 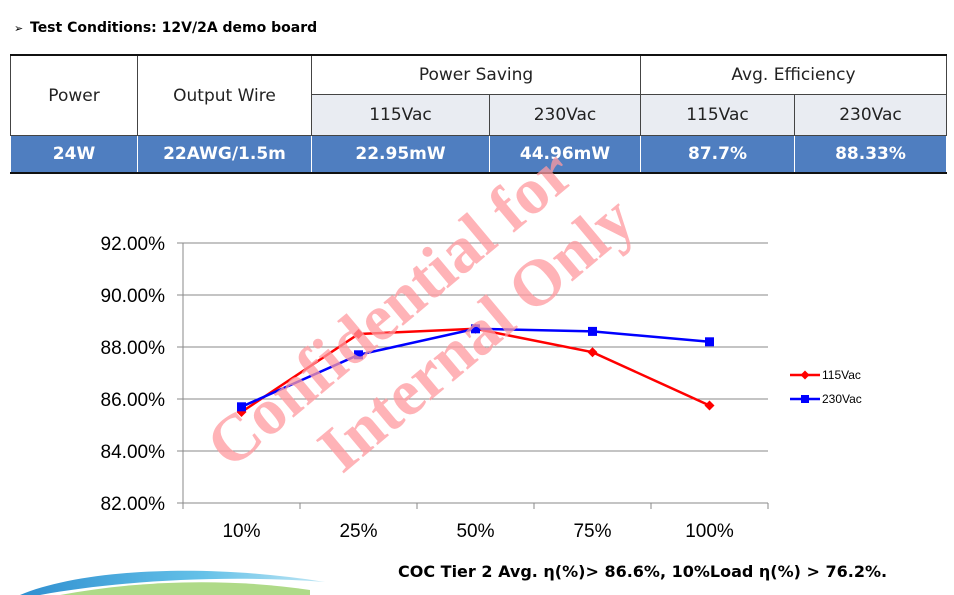 I want to click on company-logo-swoosh, so click(x=172, y=582).